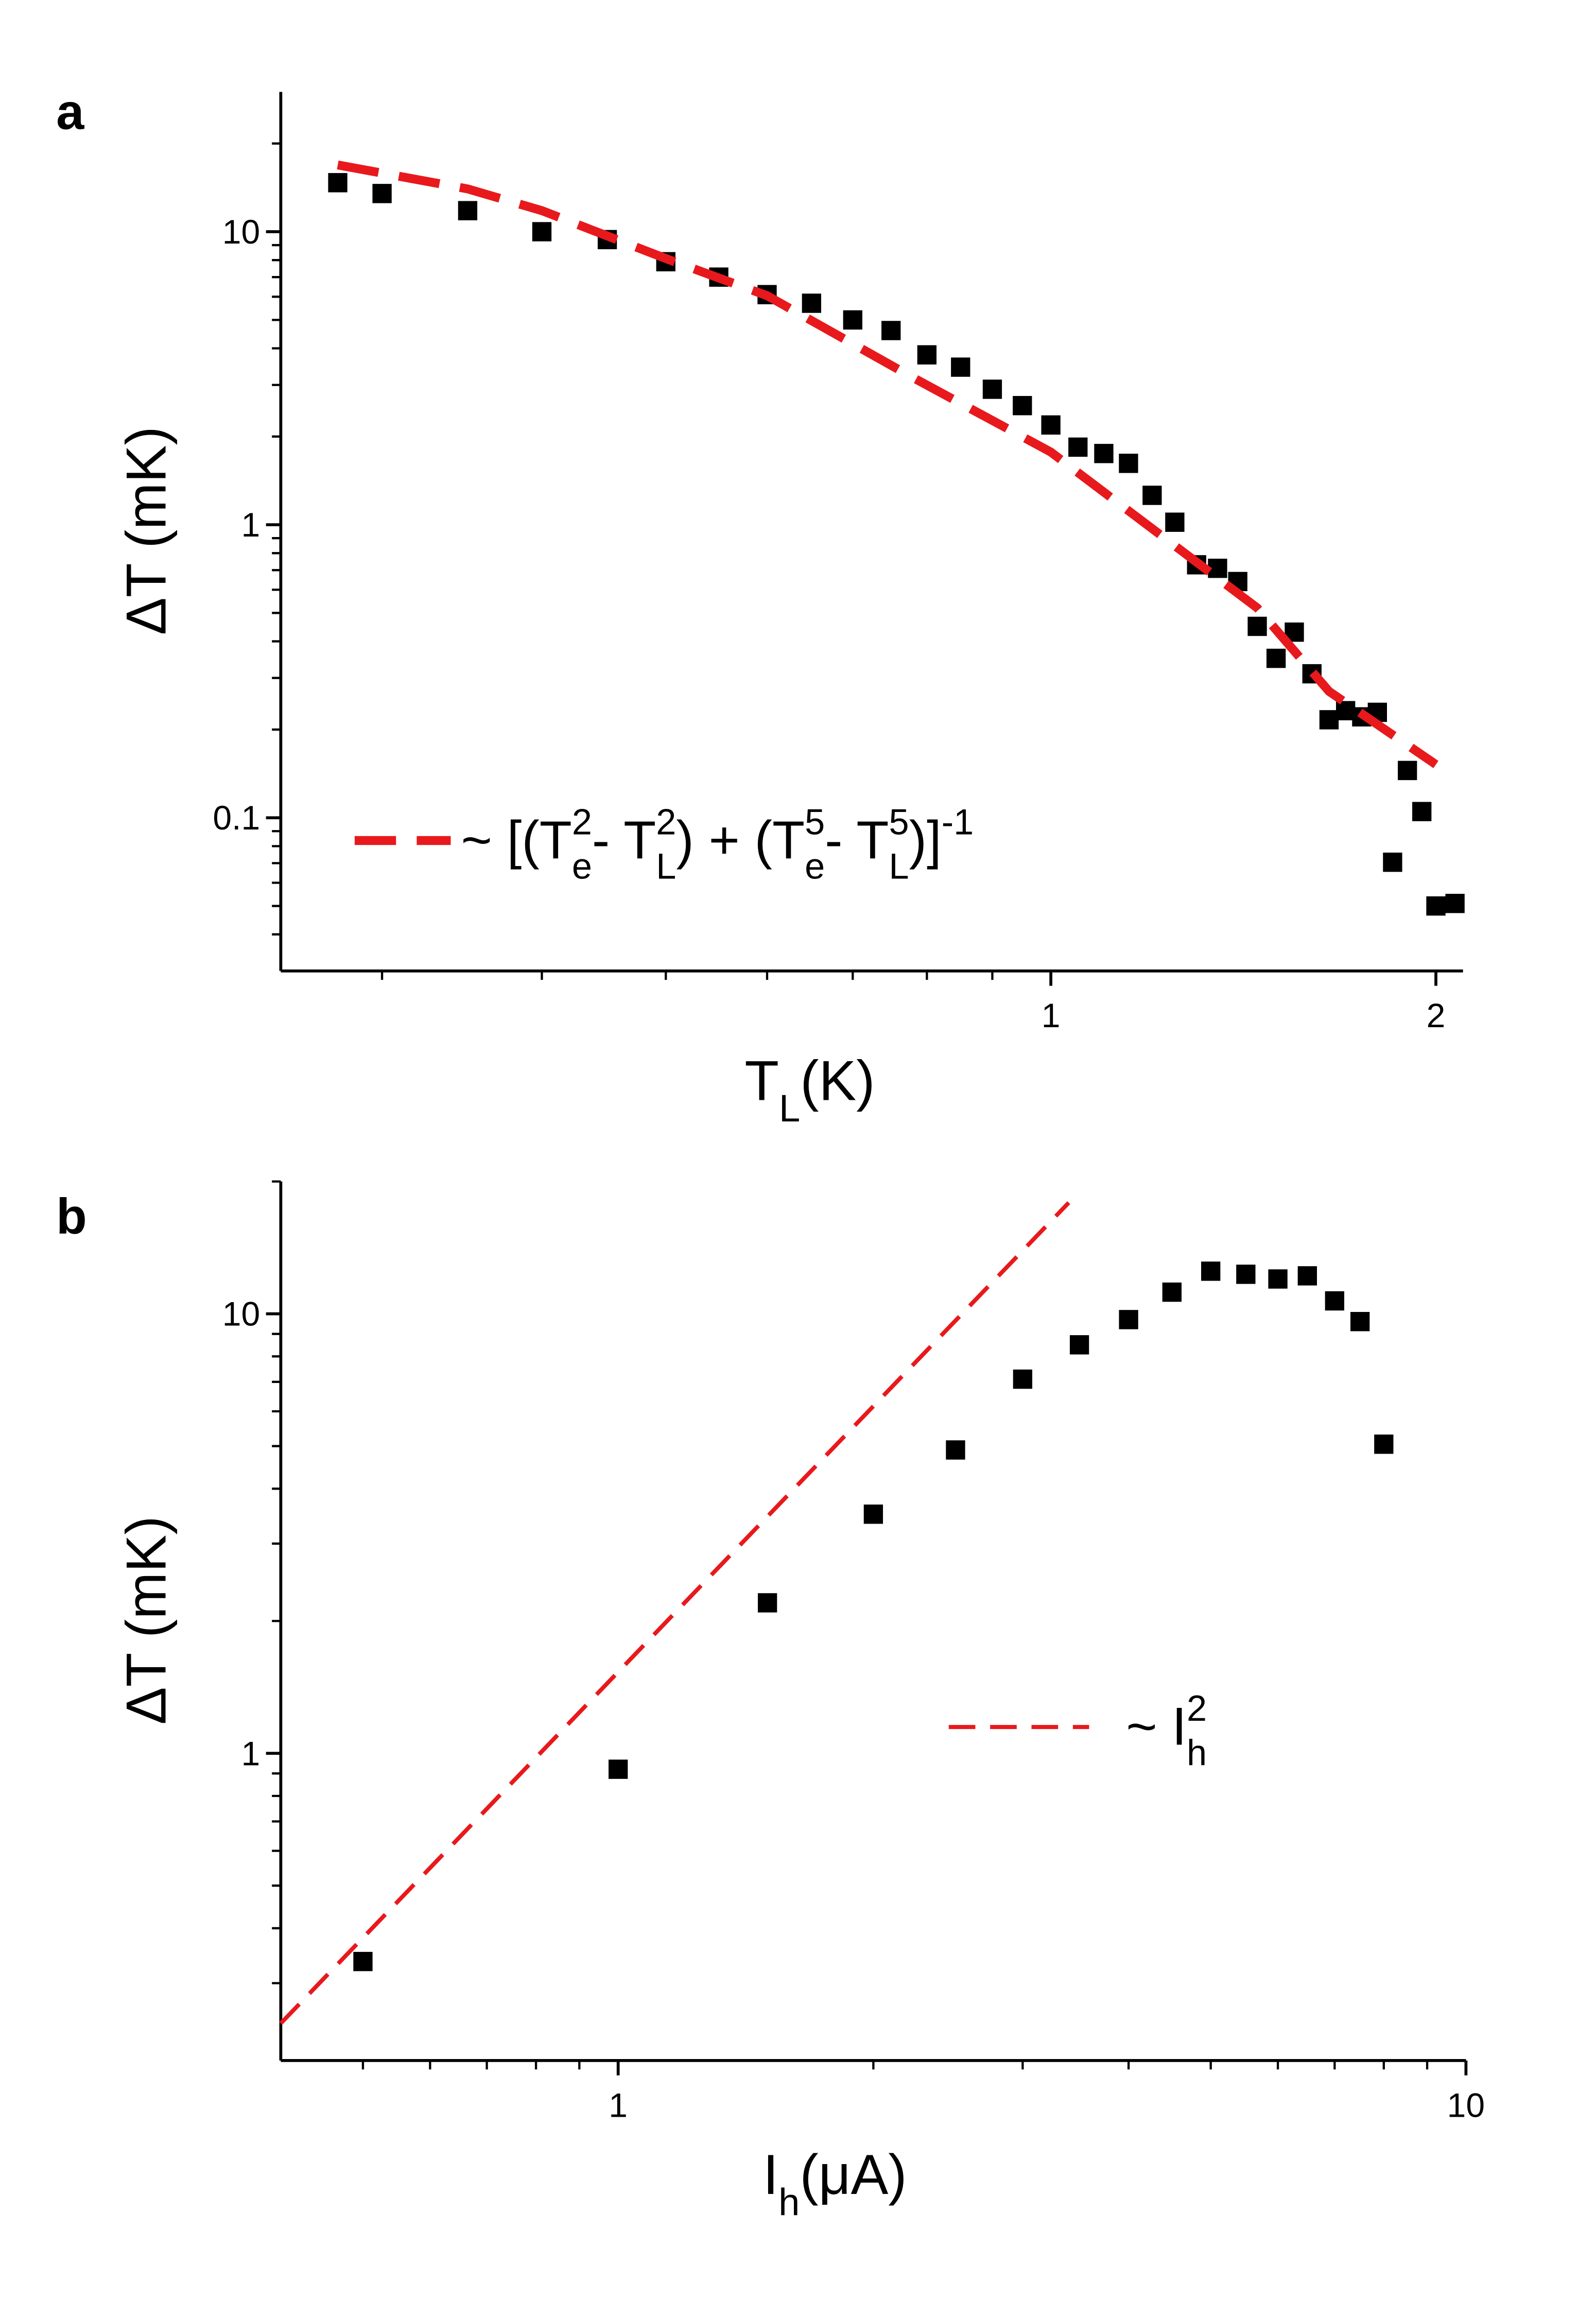 The image size is (1596, 2317). Describe the element at coordinates (1157, 1726) in the screenshot. I see `legend-label-part: ~ I` at that location.